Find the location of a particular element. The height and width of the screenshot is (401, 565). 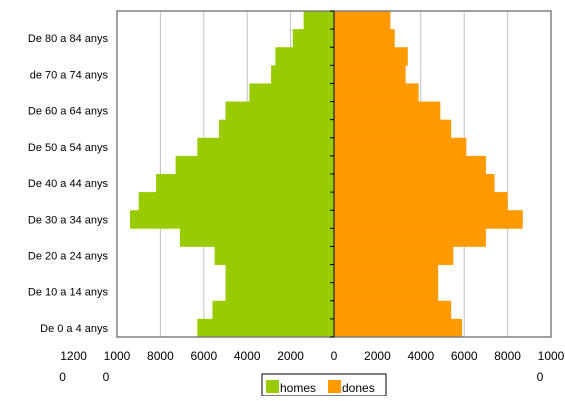

x-tick-label: 1200 is located at coordinates (73, 356).